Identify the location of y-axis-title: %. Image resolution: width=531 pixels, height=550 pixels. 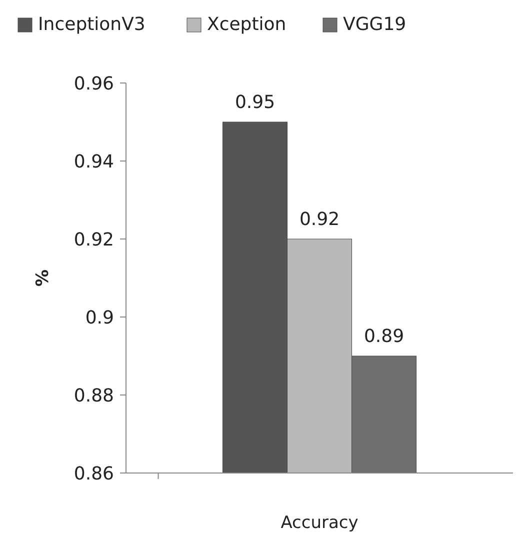
(43, 278).